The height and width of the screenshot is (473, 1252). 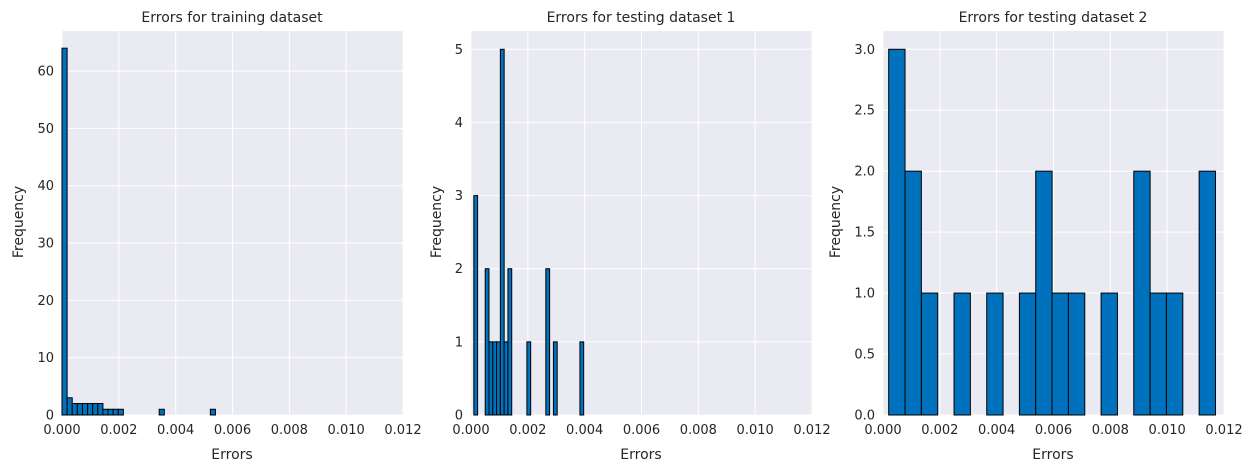 What do you see at coordinates (864, 172) in the screenshot?
I see `y-tick-label: 2.0` at bounding box center [864, 172].